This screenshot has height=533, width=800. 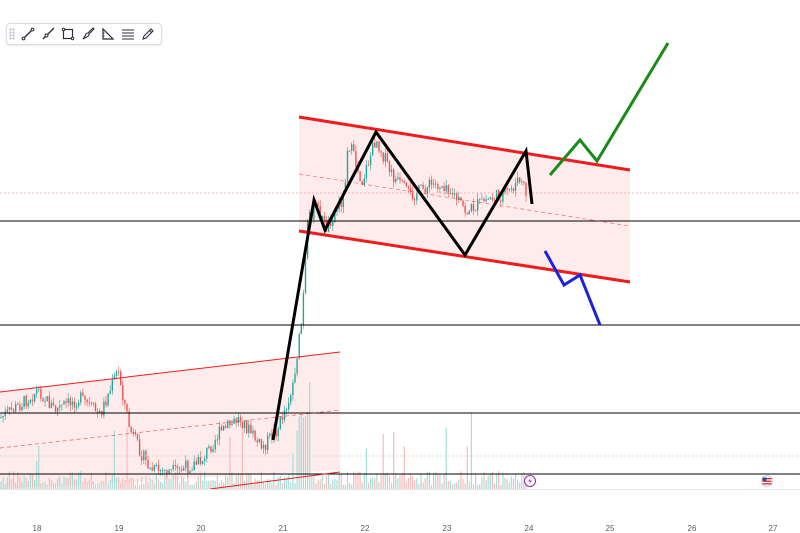 What do you see at coordinates (365, 528) in the screenshot?
I see `x-tick-label: 22` at bounding box center [365, 528].